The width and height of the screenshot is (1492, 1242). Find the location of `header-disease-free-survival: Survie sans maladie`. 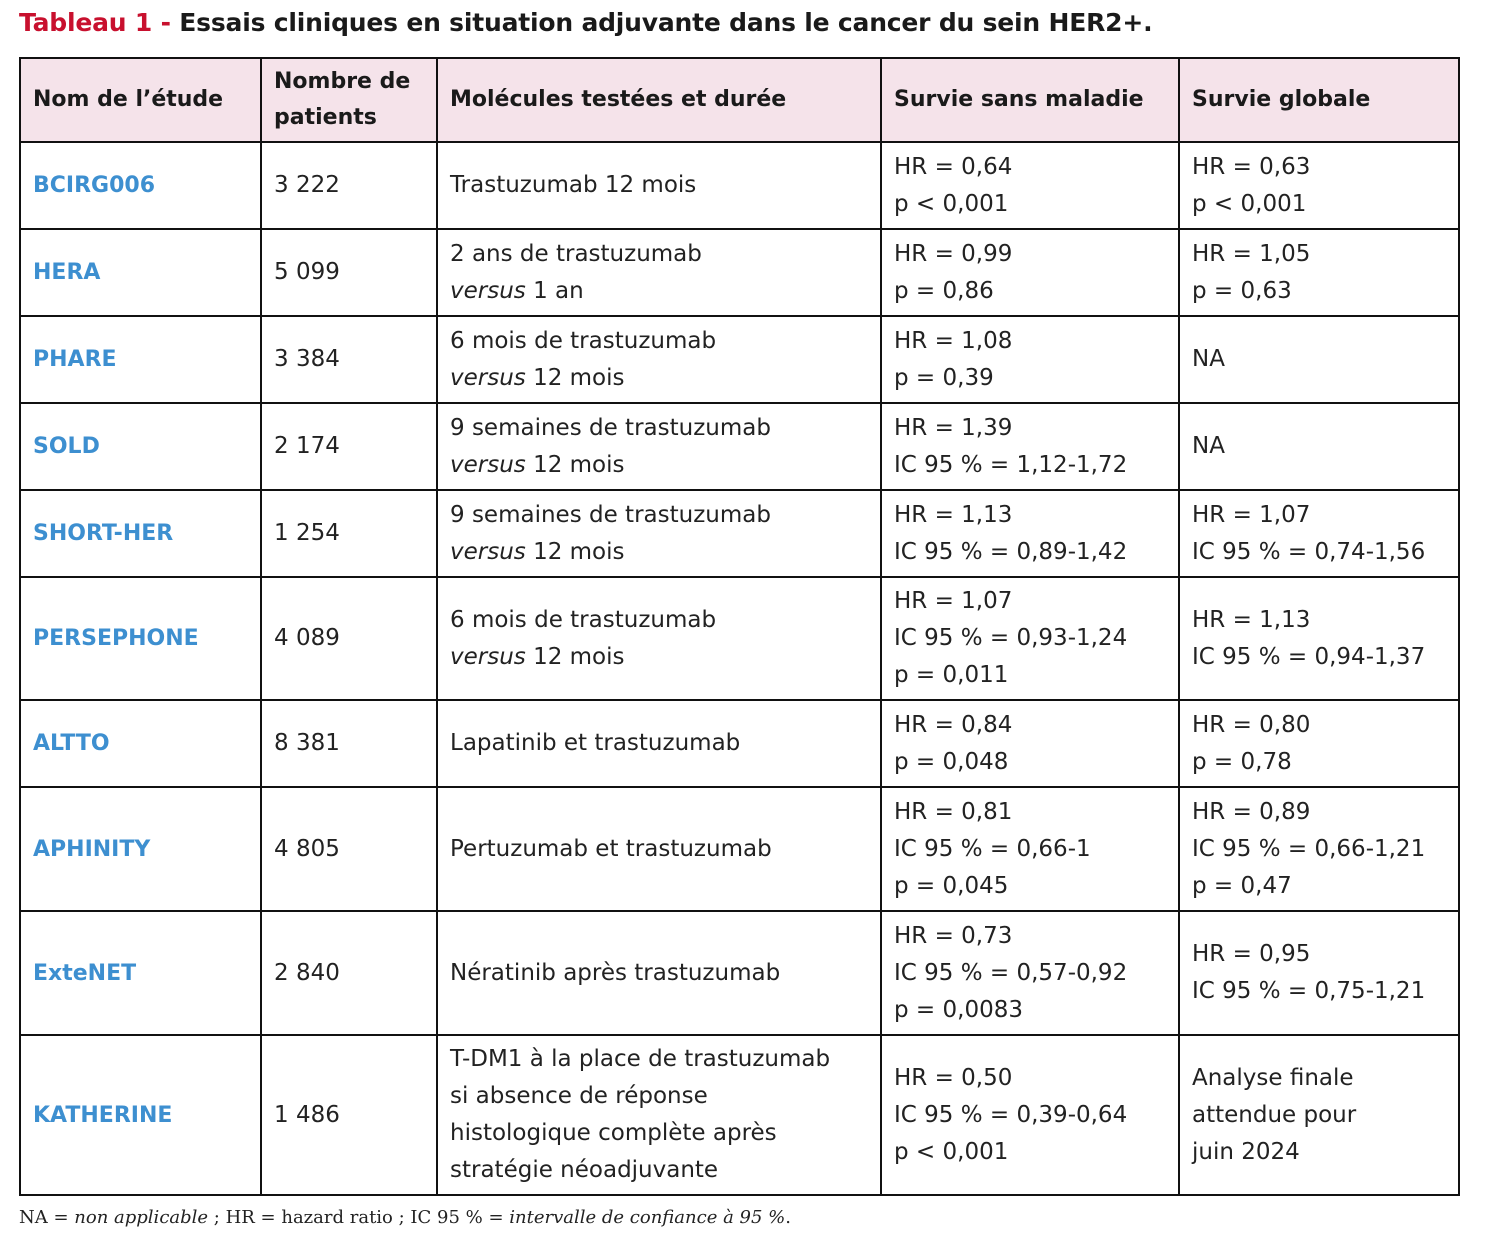

header-disease-free-survival: Survie sans maladie is located at coordinates (1030, 100).